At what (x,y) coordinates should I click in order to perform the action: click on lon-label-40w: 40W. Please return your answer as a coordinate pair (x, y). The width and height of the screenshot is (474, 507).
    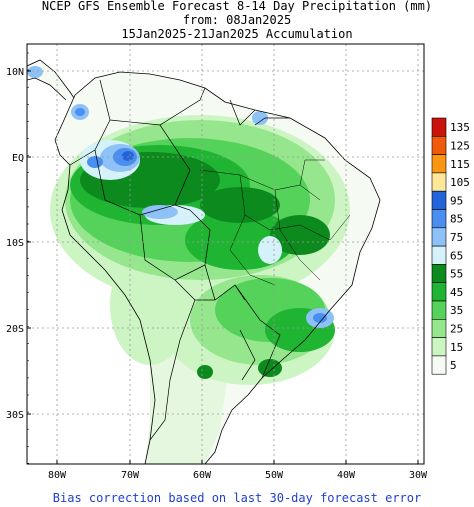
    Looking at the image, I should click on (346, 475).